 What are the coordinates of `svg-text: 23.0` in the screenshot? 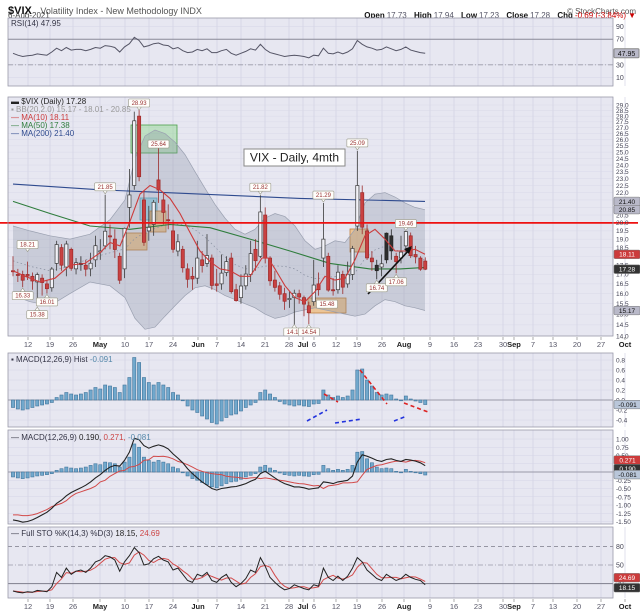 It's located at (622, 179).